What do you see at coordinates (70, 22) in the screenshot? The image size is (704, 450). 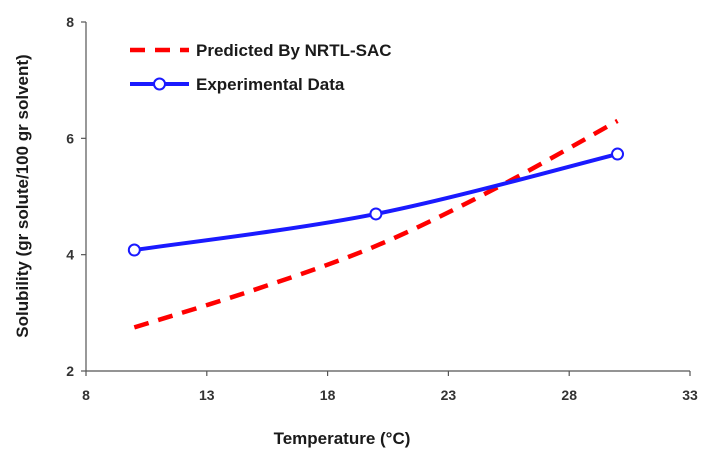 I see `y-tick-label: 8` at bounding box center [70, 22].